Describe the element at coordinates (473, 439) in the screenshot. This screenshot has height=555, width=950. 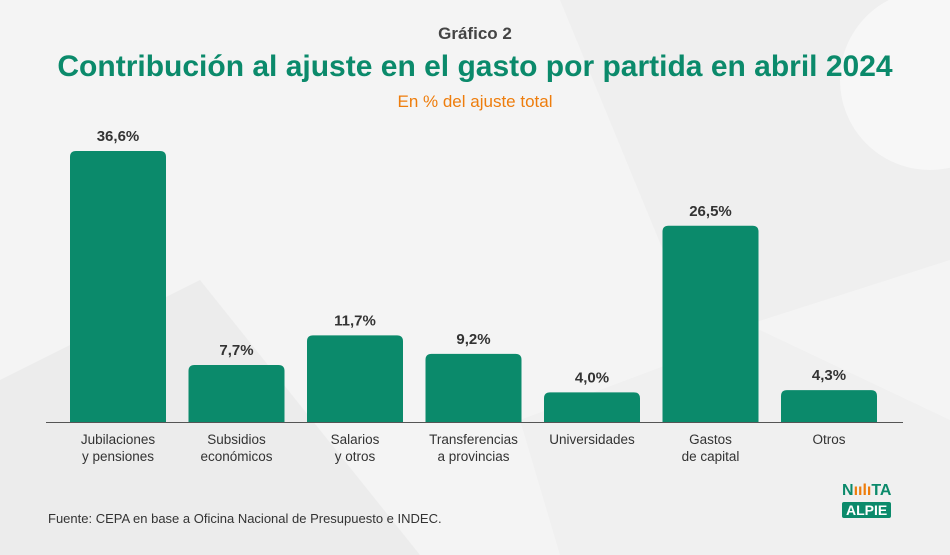
I see `category-label-line: Transferencias` at that location.